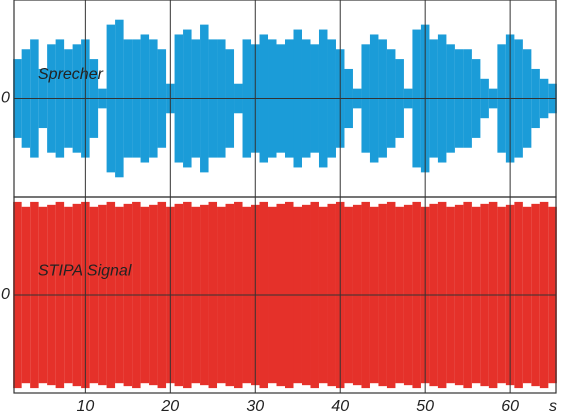 Image resolution: width=561 pixels, height=415 pixels. Describe the element at coordinates (85, 406) in the screenshot. I see `x-tick-label: 10` at that location.